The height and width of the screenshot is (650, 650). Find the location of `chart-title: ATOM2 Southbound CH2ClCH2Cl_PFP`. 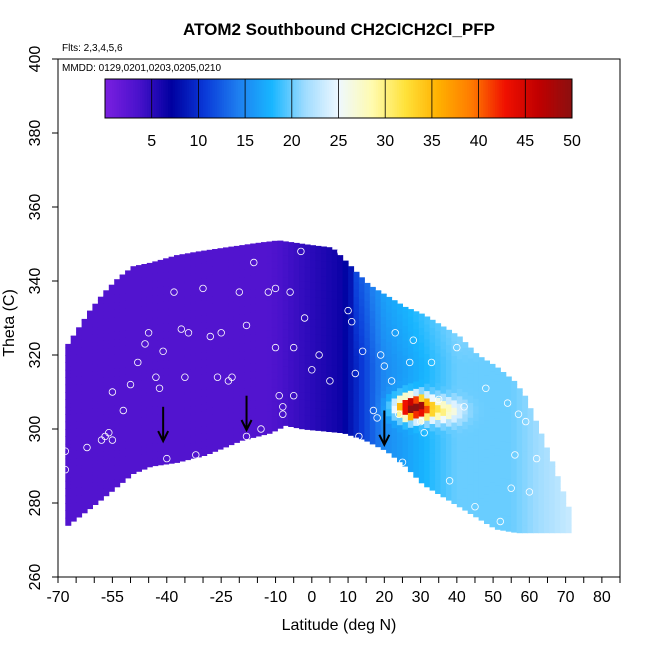

chart-title: ATOM2 Southbound CH2ClCH2Cl_PFP is located at coordinates (339, 29).